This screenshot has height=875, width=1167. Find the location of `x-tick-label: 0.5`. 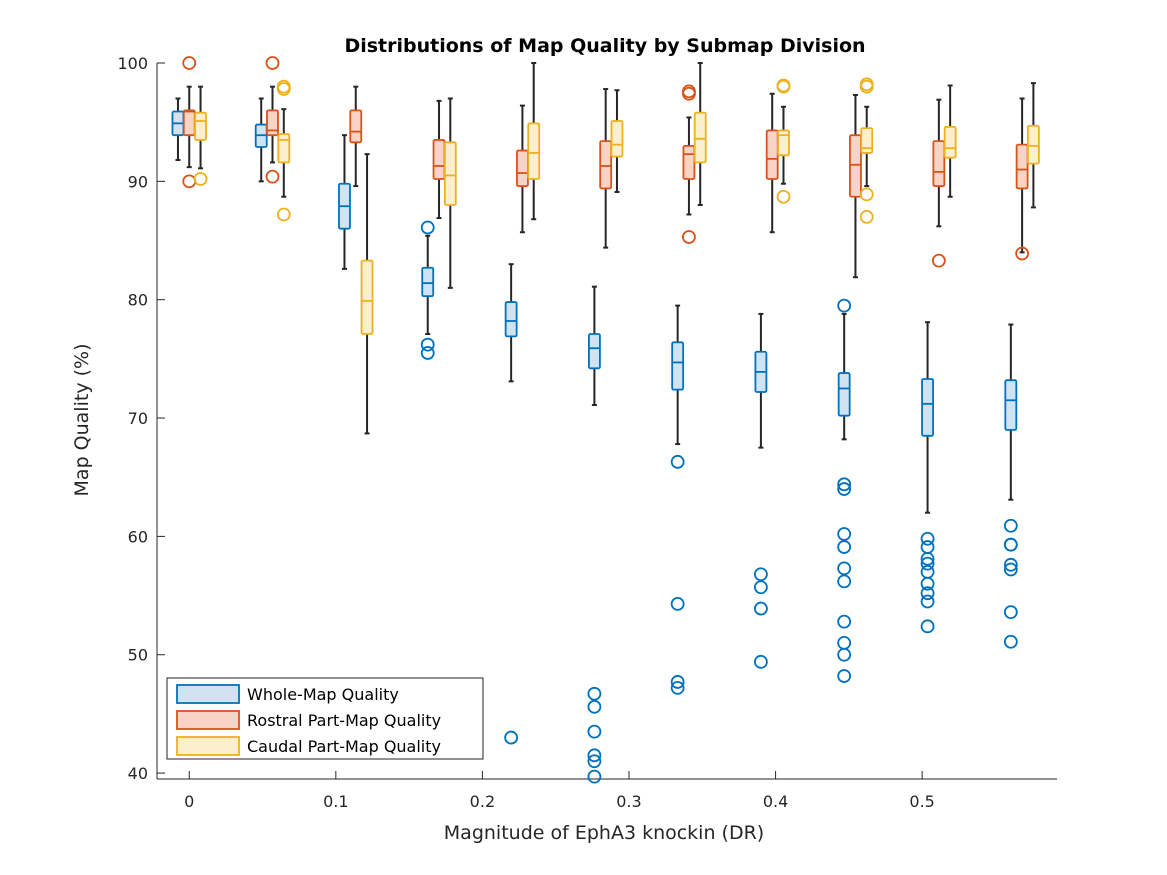

x-tick-label: 0.5 is located at coordinates (921, 801).